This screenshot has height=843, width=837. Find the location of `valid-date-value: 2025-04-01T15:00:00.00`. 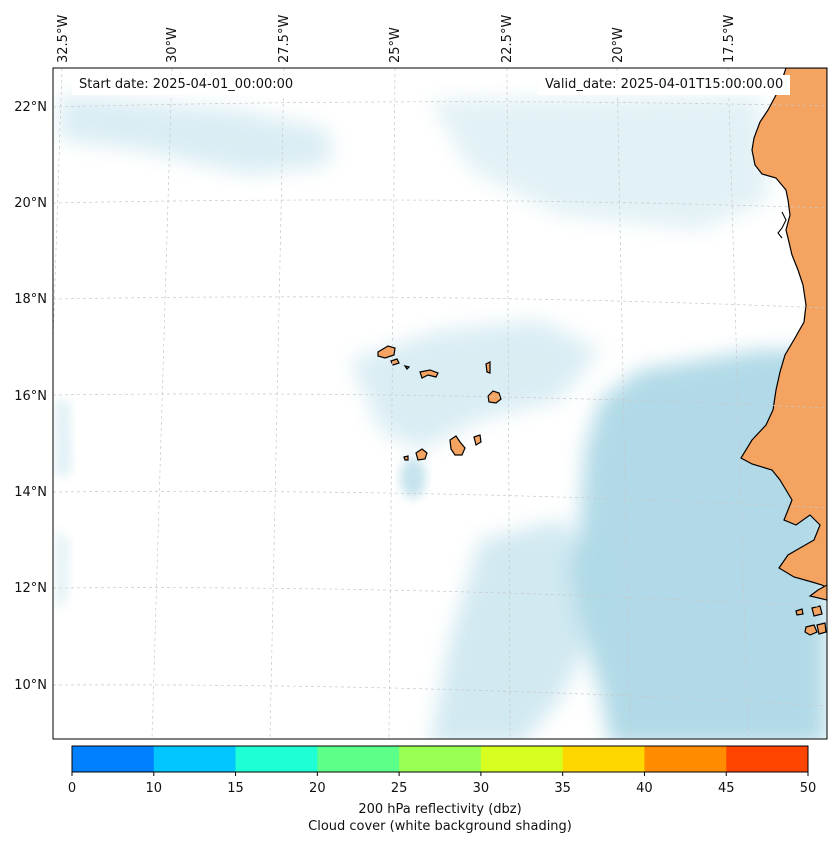

valid-date-value: 2025-04-01T15:00:00.00 is located at coordinates (702, 84).